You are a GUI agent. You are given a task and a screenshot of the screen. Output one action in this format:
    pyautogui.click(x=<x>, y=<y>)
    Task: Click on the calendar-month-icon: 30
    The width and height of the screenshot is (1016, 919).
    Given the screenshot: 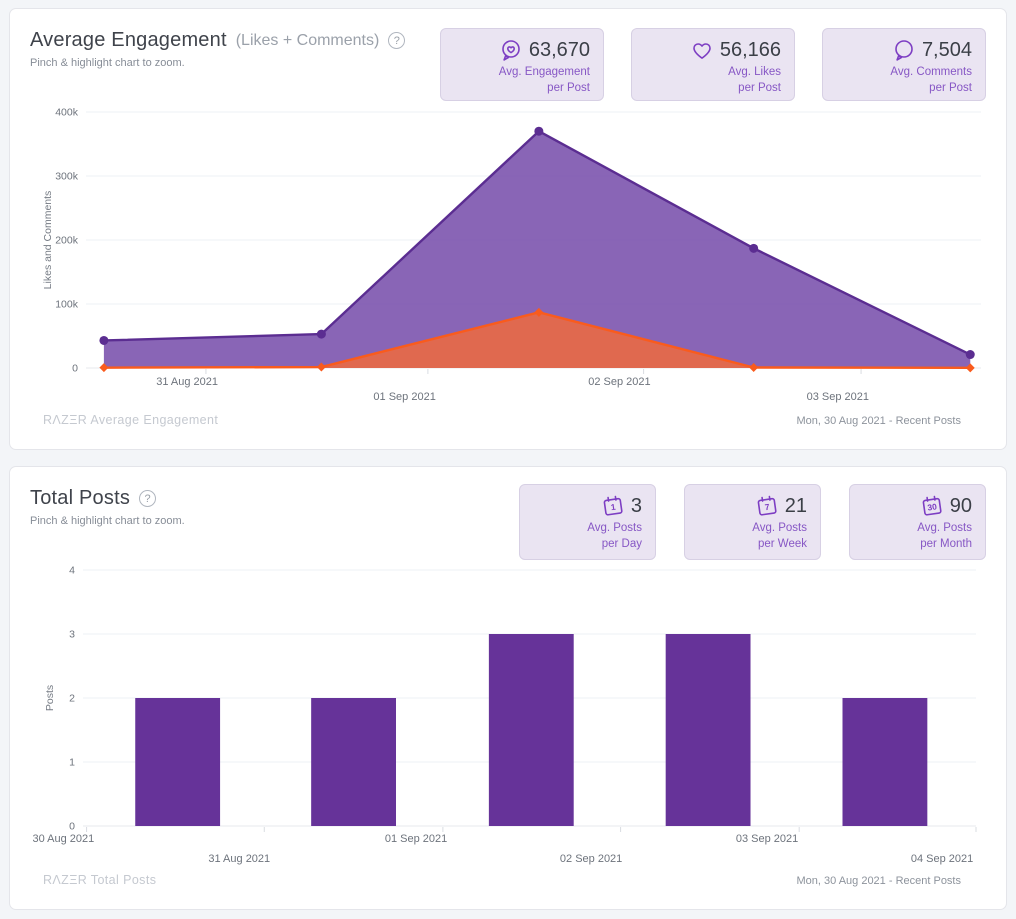 What is the action you would take?
    pyautogui.click(x=932, y=505)
    